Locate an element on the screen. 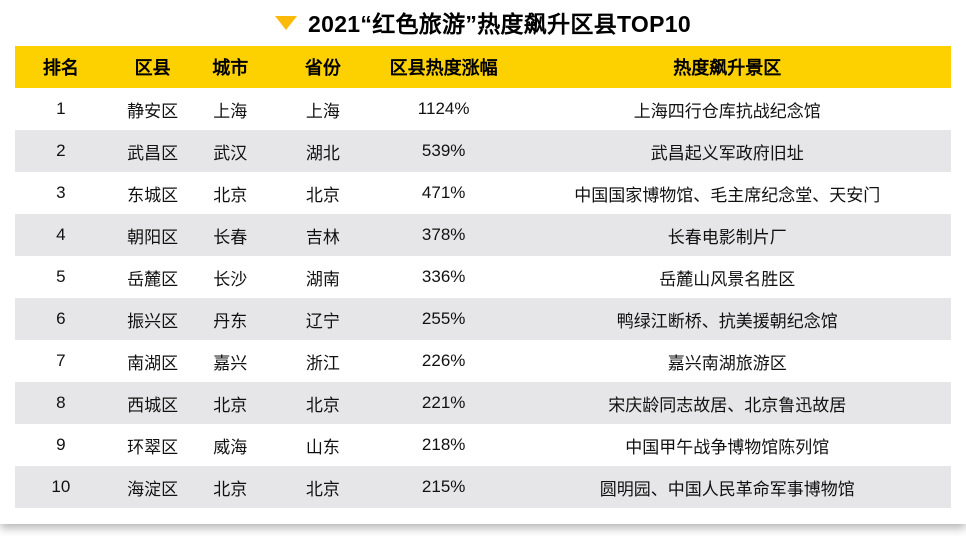 The height and width of the screenshot is (536, 966). cell-rank: 5 is located at coordinates (61, 276).